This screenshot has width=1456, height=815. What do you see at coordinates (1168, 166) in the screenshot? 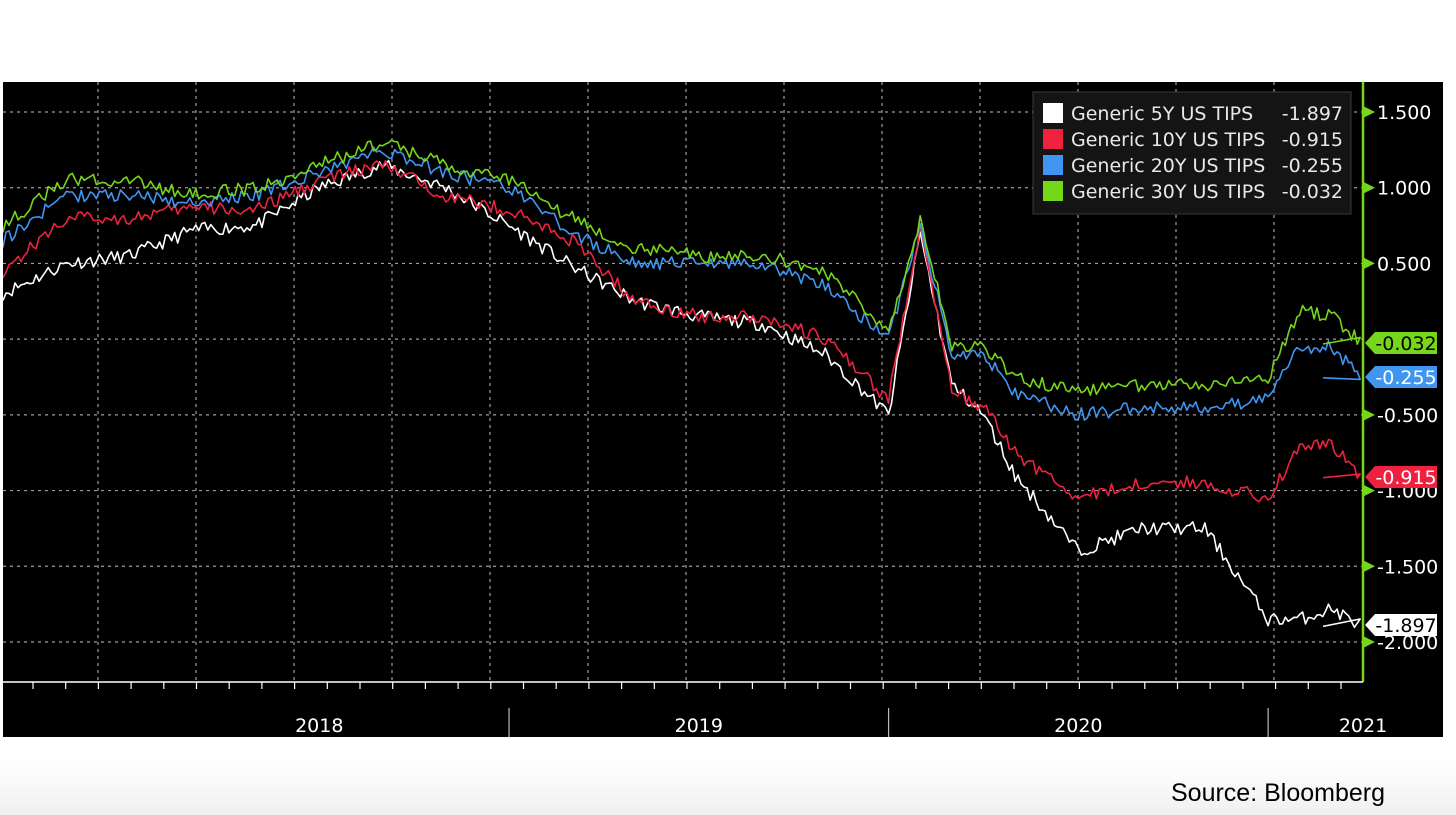
I see `legend-label-3: Generic 20Y US TIPS` at bounding box center [1168, 166].